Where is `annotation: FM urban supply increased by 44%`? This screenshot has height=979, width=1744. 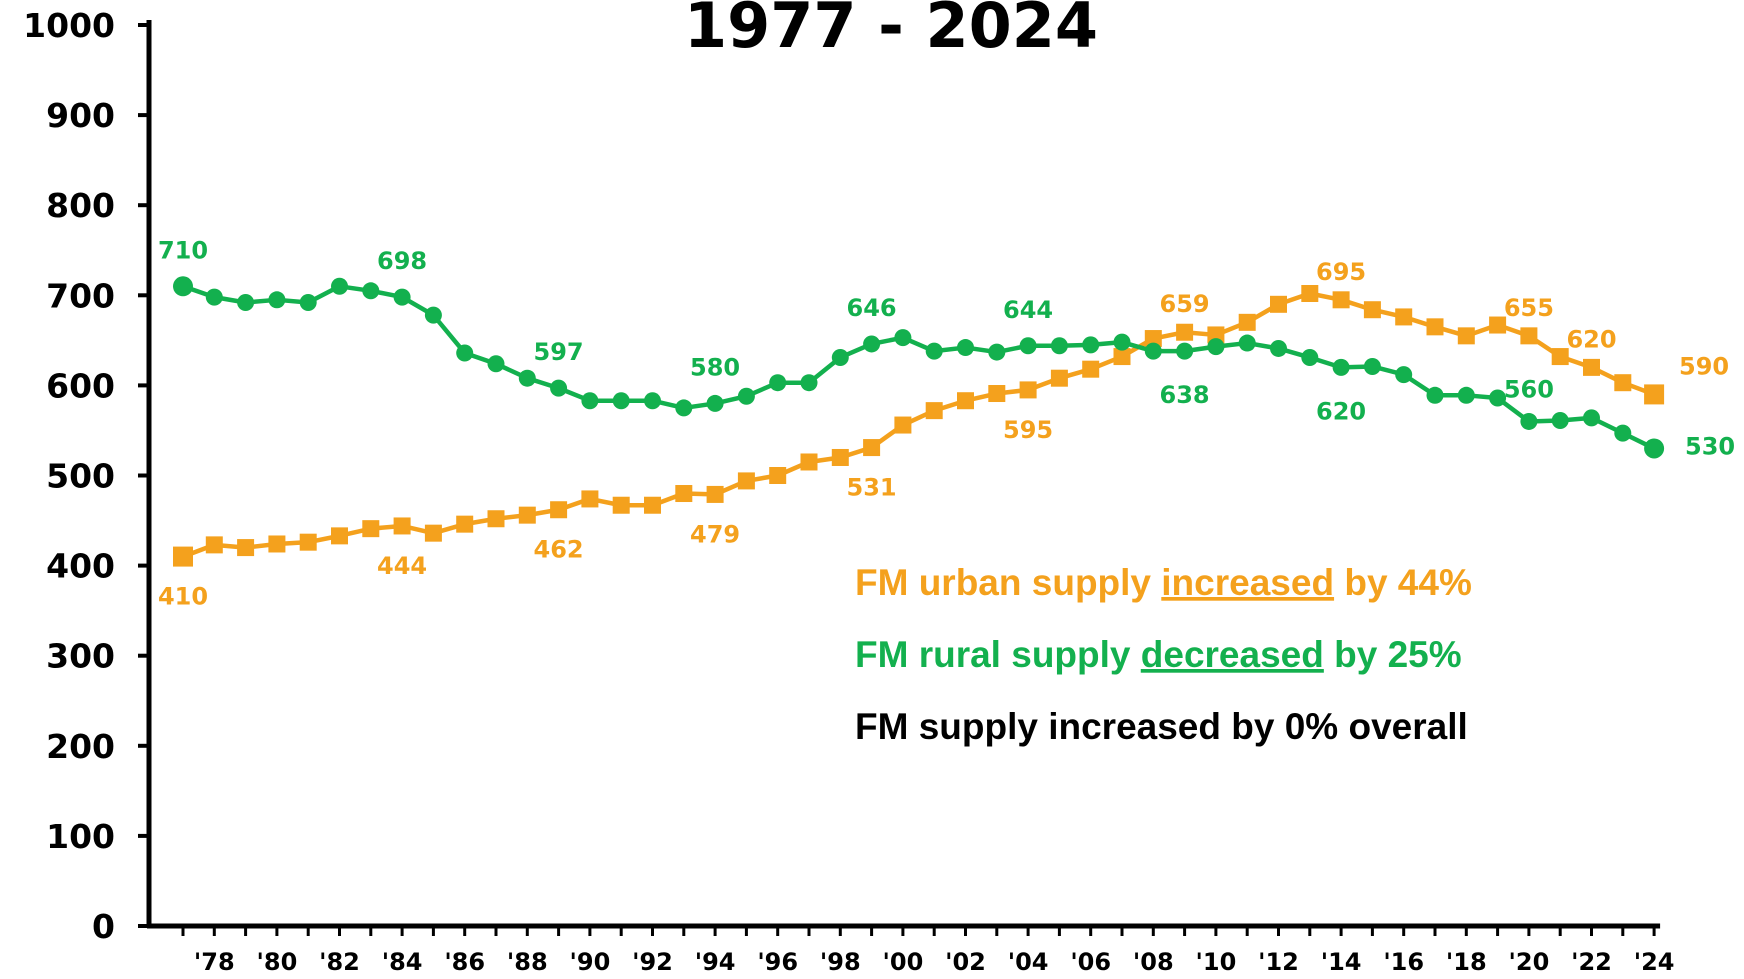 annotation: FM urban supply increased by 44% is located at coordinates (1163, 582).